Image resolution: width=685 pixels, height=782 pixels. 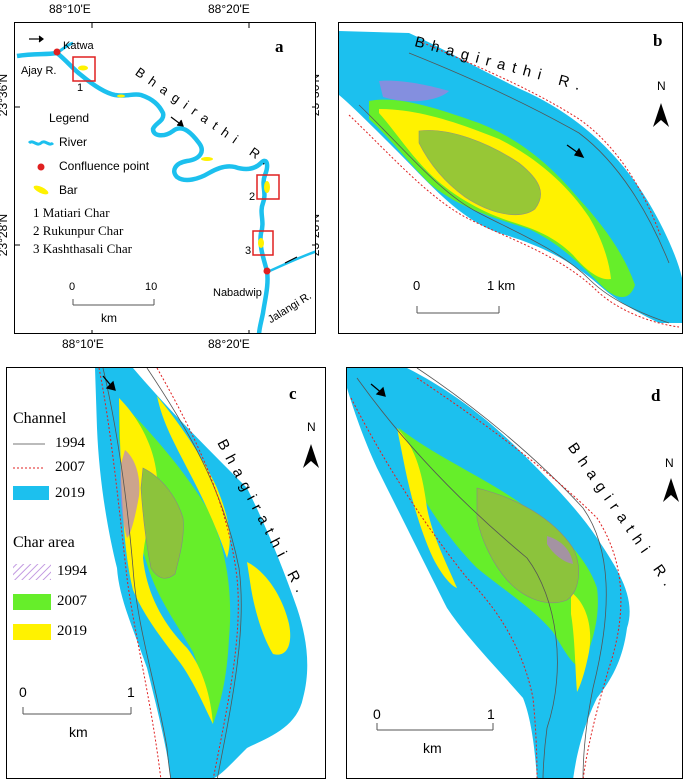 I want to click on scale-max: 10, so click(x=151, y=287).